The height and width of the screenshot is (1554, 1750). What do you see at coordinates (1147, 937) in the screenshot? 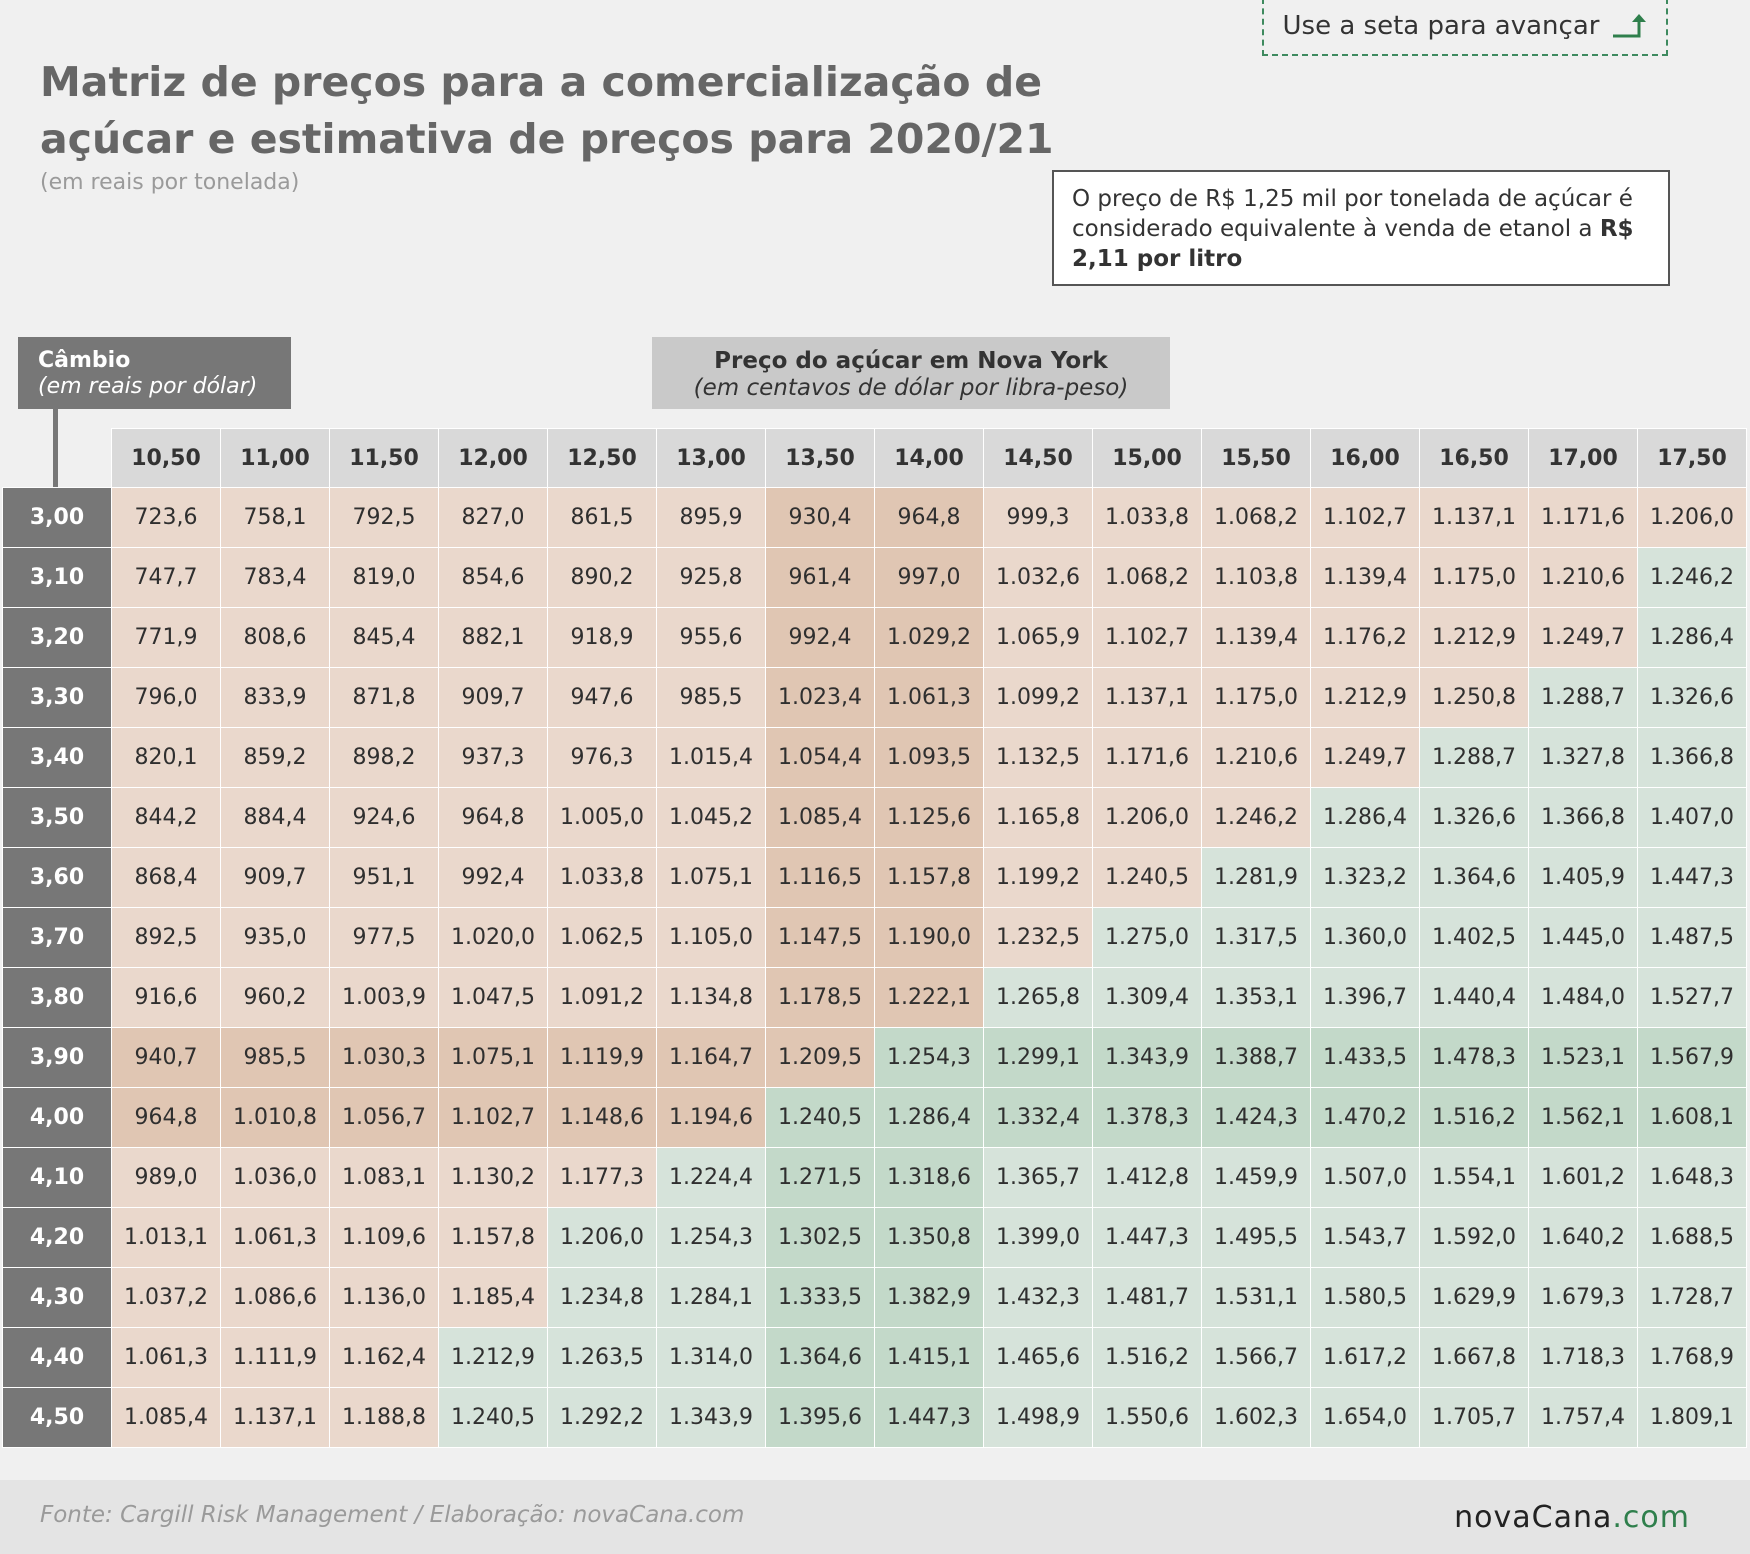
I see `table-cell: 1.275,0` at bounding box center [1147, 937].